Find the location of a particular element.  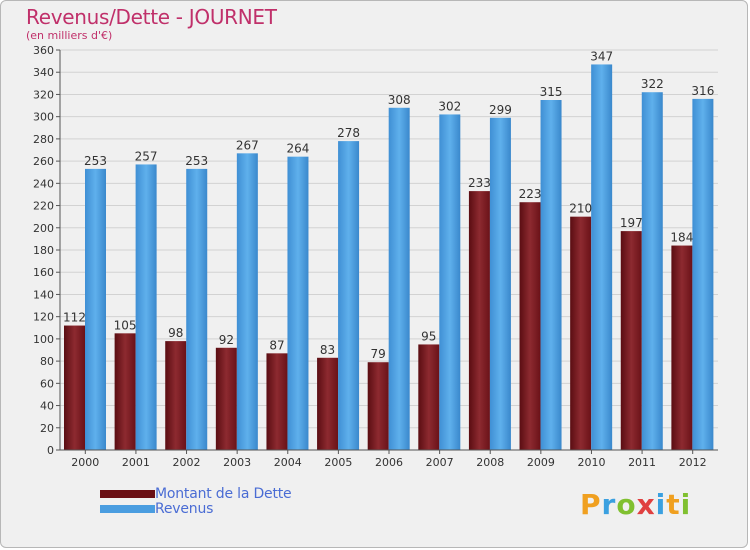

data-label-revenus: 322 is located at coordinates (652, 84).